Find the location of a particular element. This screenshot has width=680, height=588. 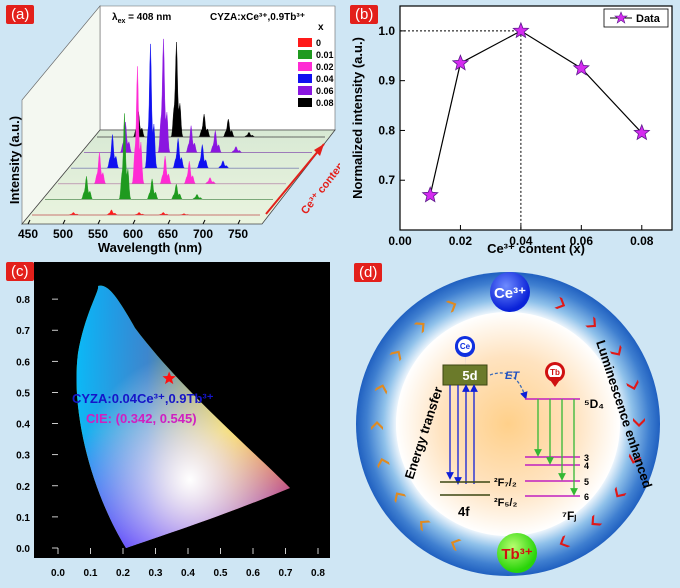

b-ytick-label: 0.8 is located at coordinates (386, 130).